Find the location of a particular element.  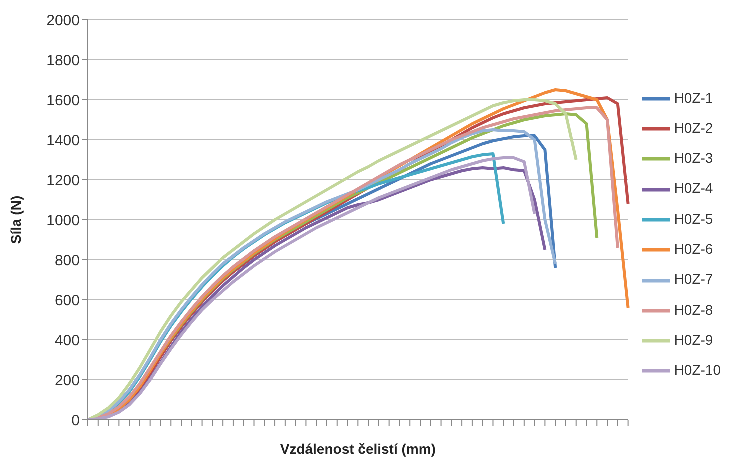

legend-label: H0Z-8 is located at coordinates (694, 310).